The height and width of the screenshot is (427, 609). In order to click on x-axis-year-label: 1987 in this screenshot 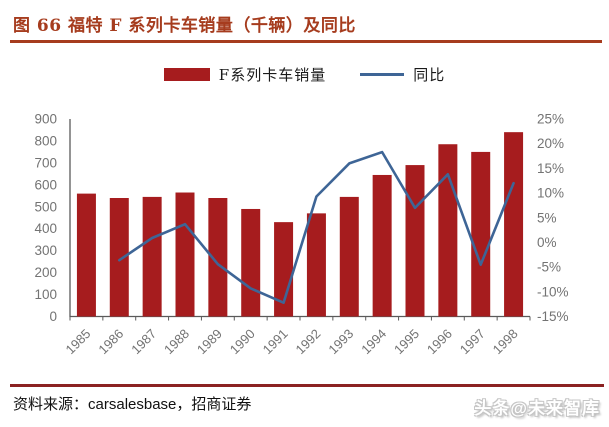, I will do `click(143, 341)`.